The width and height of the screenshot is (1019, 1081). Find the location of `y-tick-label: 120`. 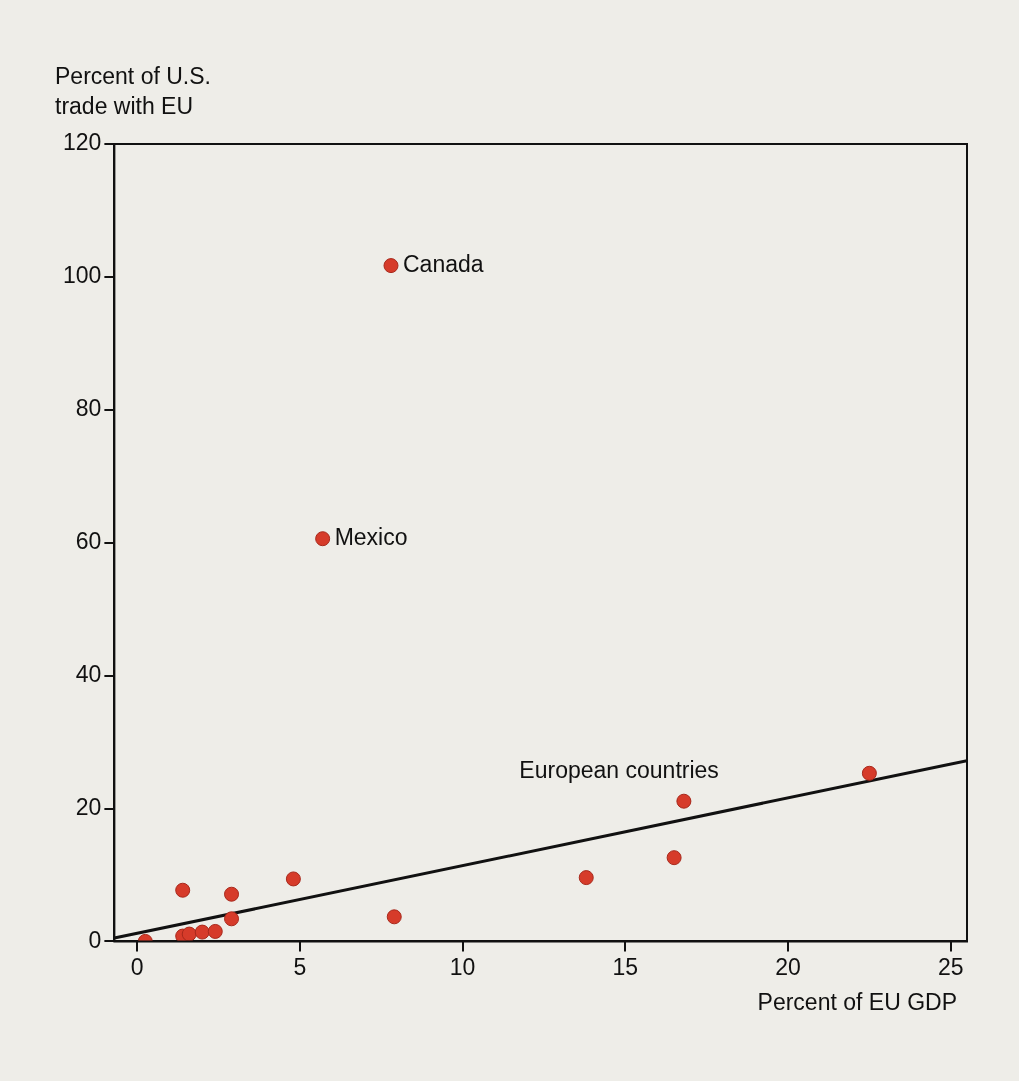

y-tick-label: 120 is located at coordinates (82, 142).